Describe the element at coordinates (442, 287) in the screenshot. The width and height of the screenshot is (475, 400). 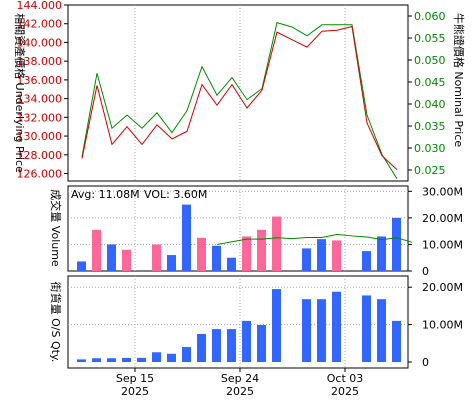
I see `outstanding-tick-label: 20.00M` at that location.